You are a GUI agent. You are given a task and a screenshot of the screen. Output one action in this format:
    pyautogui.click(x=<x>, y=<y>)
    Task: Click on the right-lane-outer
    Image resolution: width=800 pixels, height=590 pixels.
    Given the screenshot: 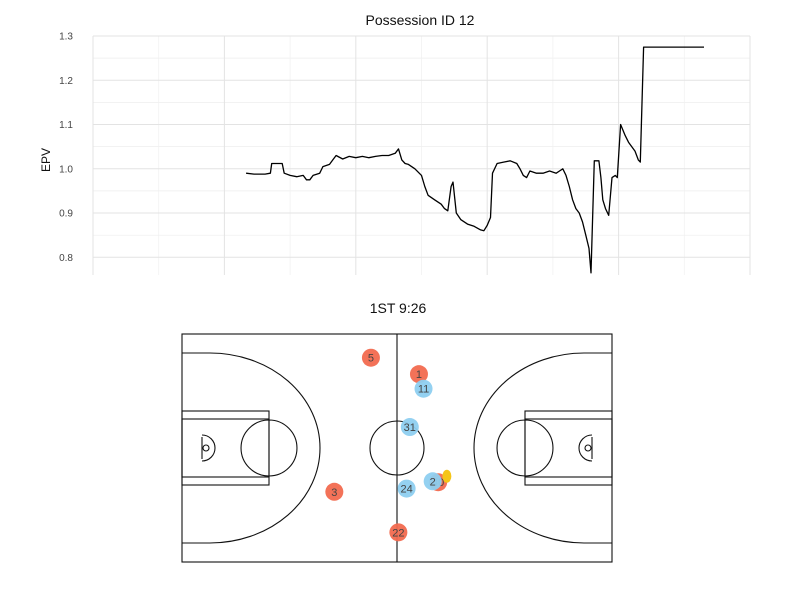 What is the action you would take?
    pyautogui.click(x=568, y=448)
    